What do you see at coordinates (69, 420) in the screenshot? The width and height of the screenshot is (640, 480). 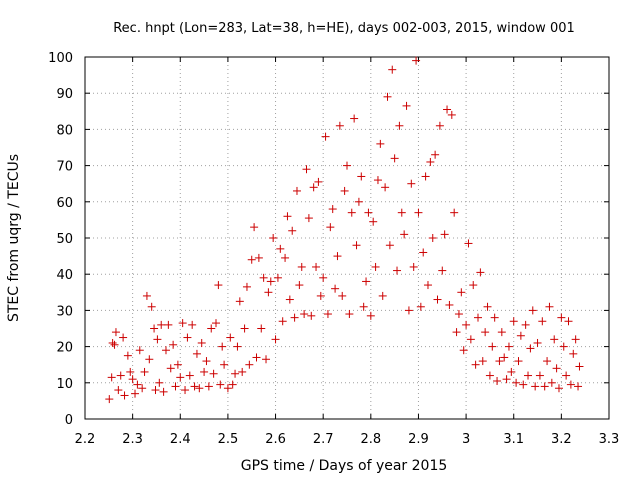 I see `y-tick-label: 0` at bounding box center [69, 420].